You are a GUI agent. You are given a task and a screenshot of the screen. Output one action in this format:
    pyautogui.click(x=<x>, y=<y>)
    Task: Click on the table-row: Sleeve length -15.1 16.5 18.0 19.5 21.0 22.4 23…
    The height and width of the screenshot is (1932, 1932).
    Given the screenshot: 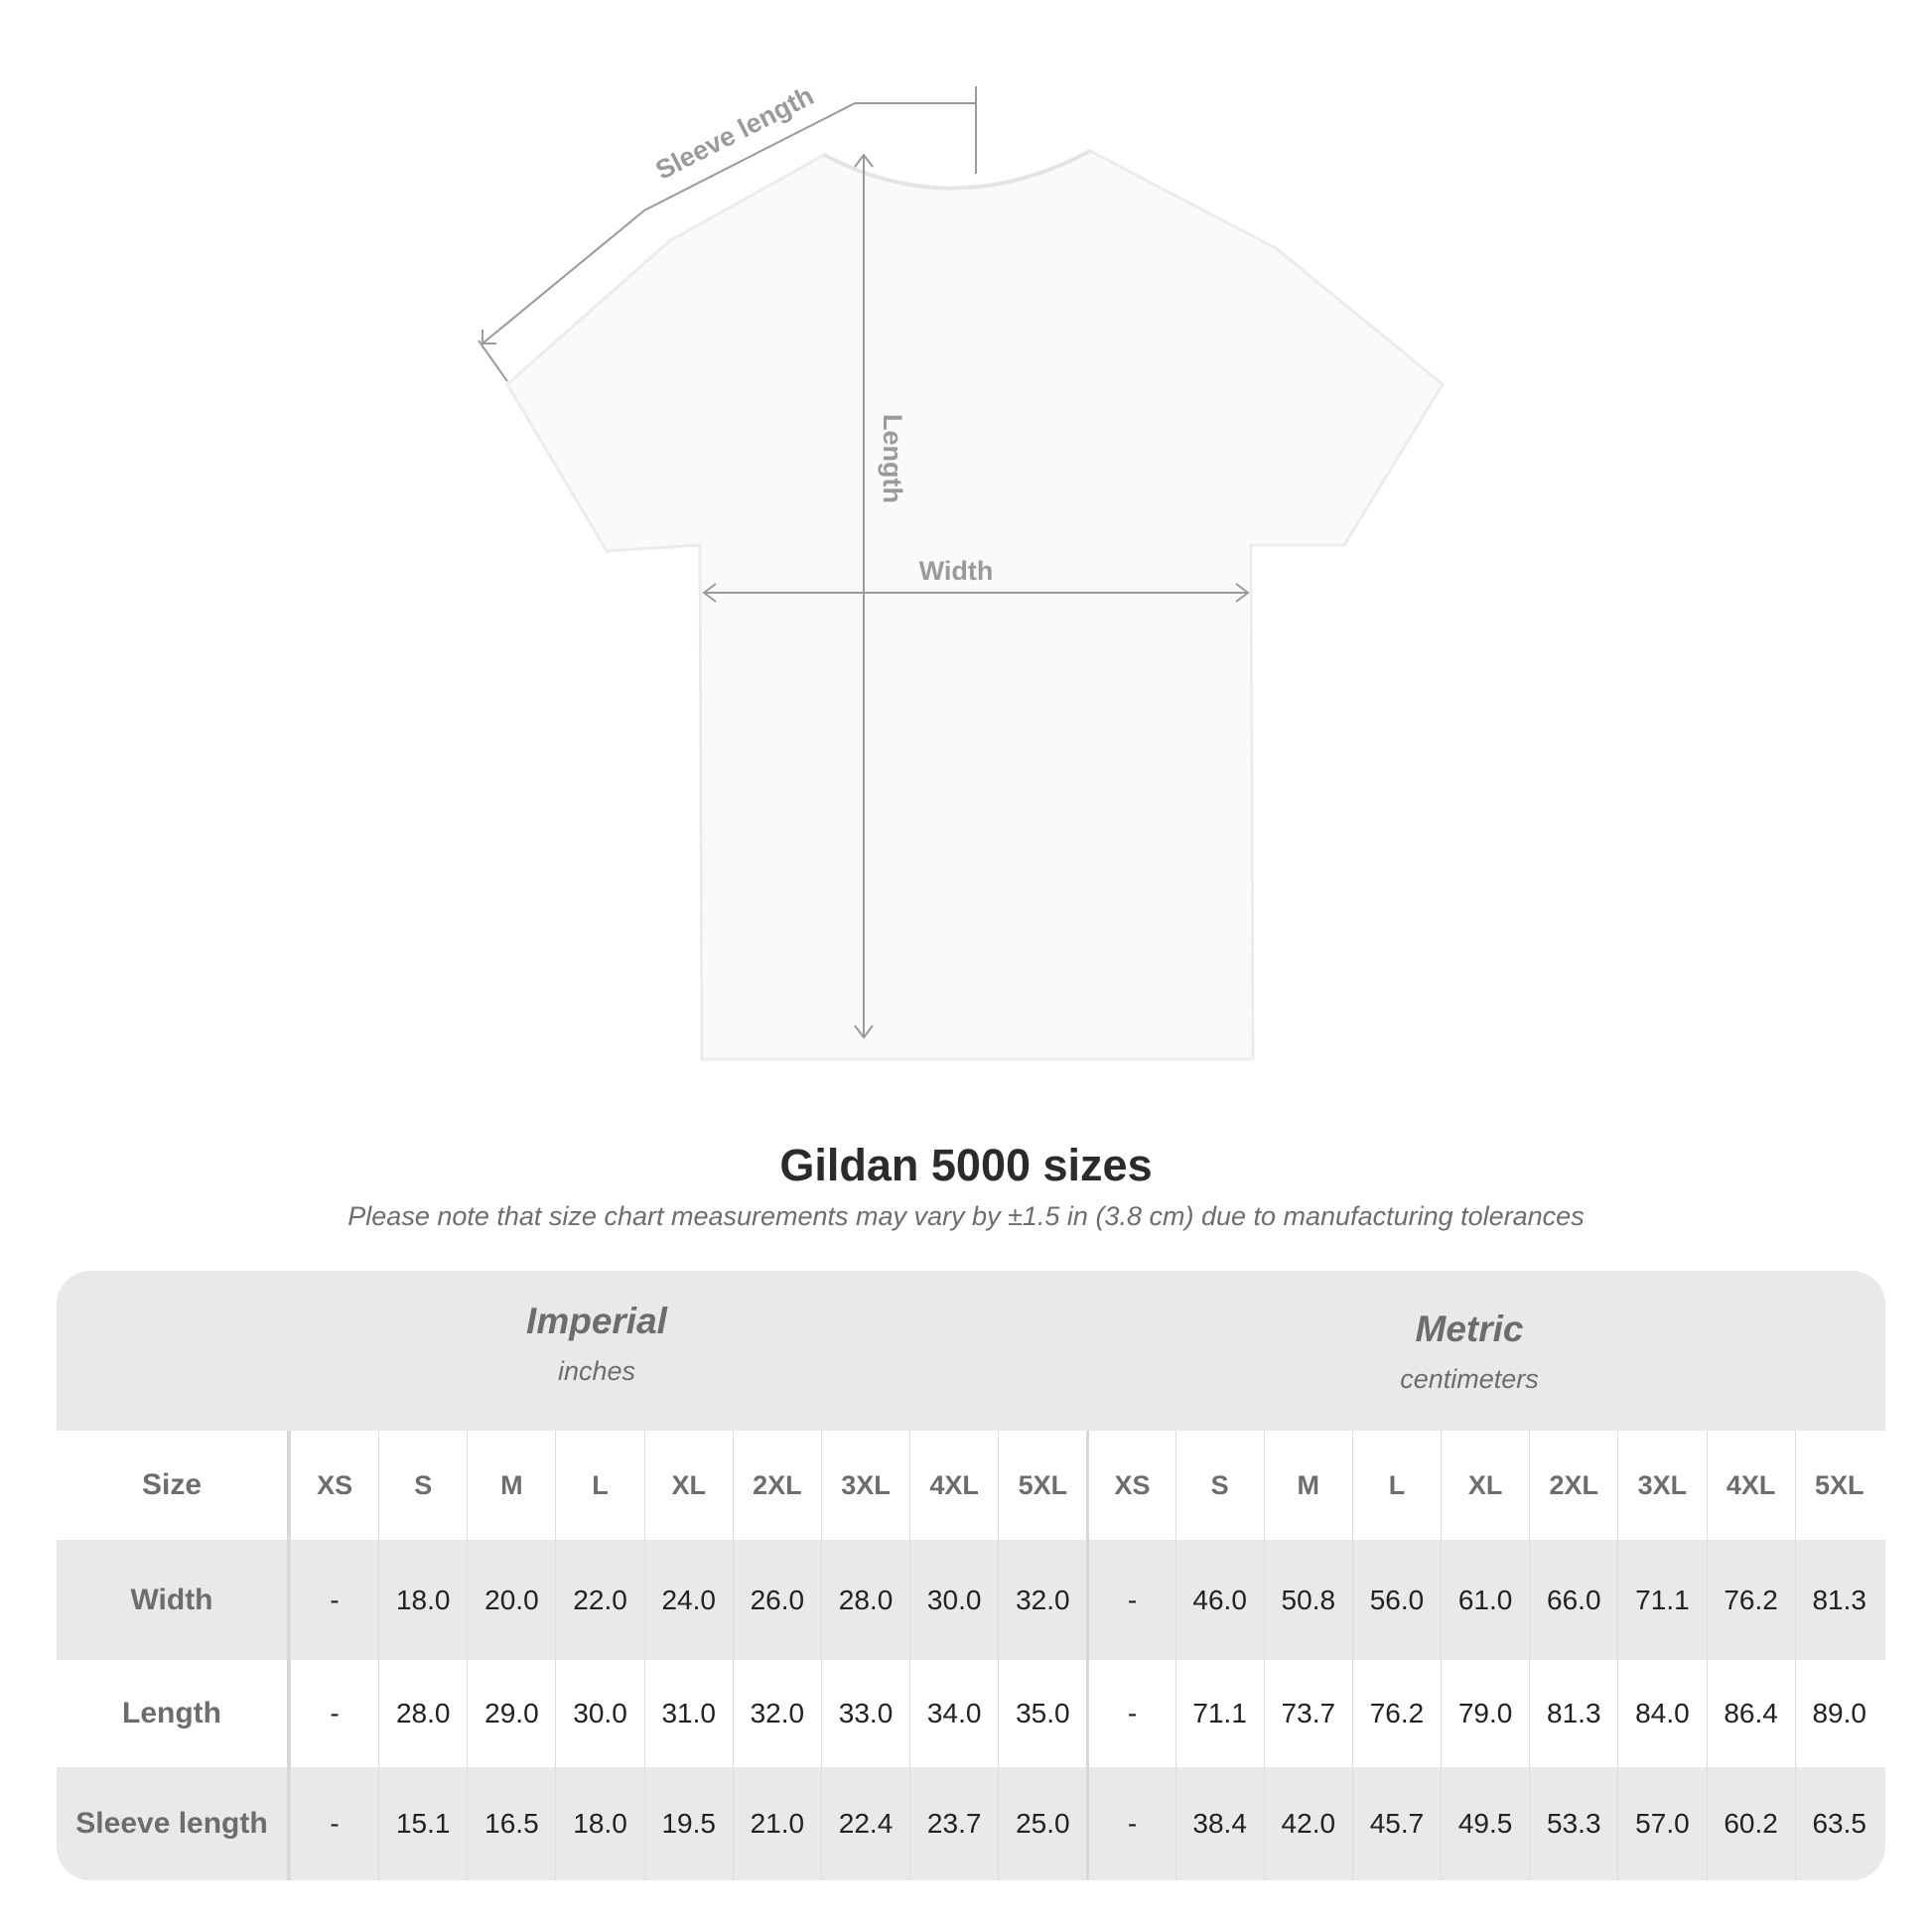 What is the action you would take?
    pyautogui.click(x=971, y=1823)
    